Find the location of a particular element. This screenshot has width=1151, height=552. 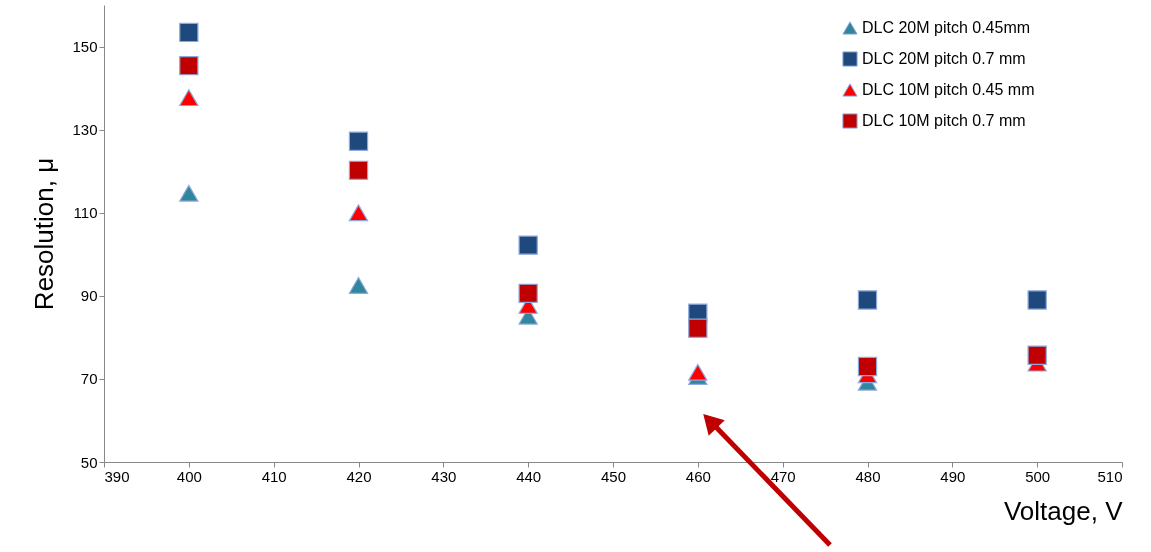

x-tick-label: 490 is located at coordinates (953, 476).